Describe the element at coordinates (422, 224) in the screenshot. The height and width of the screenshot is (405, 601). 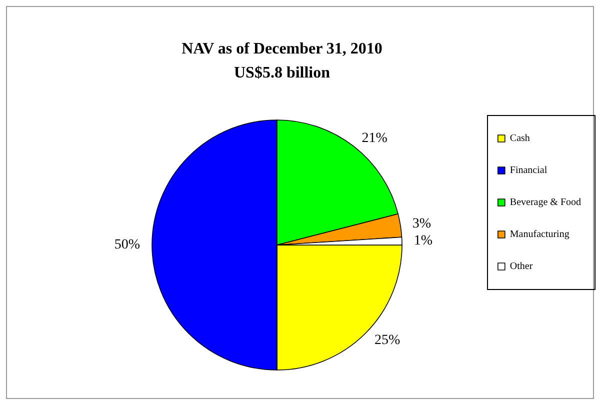
I see `data-label: 3%` at that location.